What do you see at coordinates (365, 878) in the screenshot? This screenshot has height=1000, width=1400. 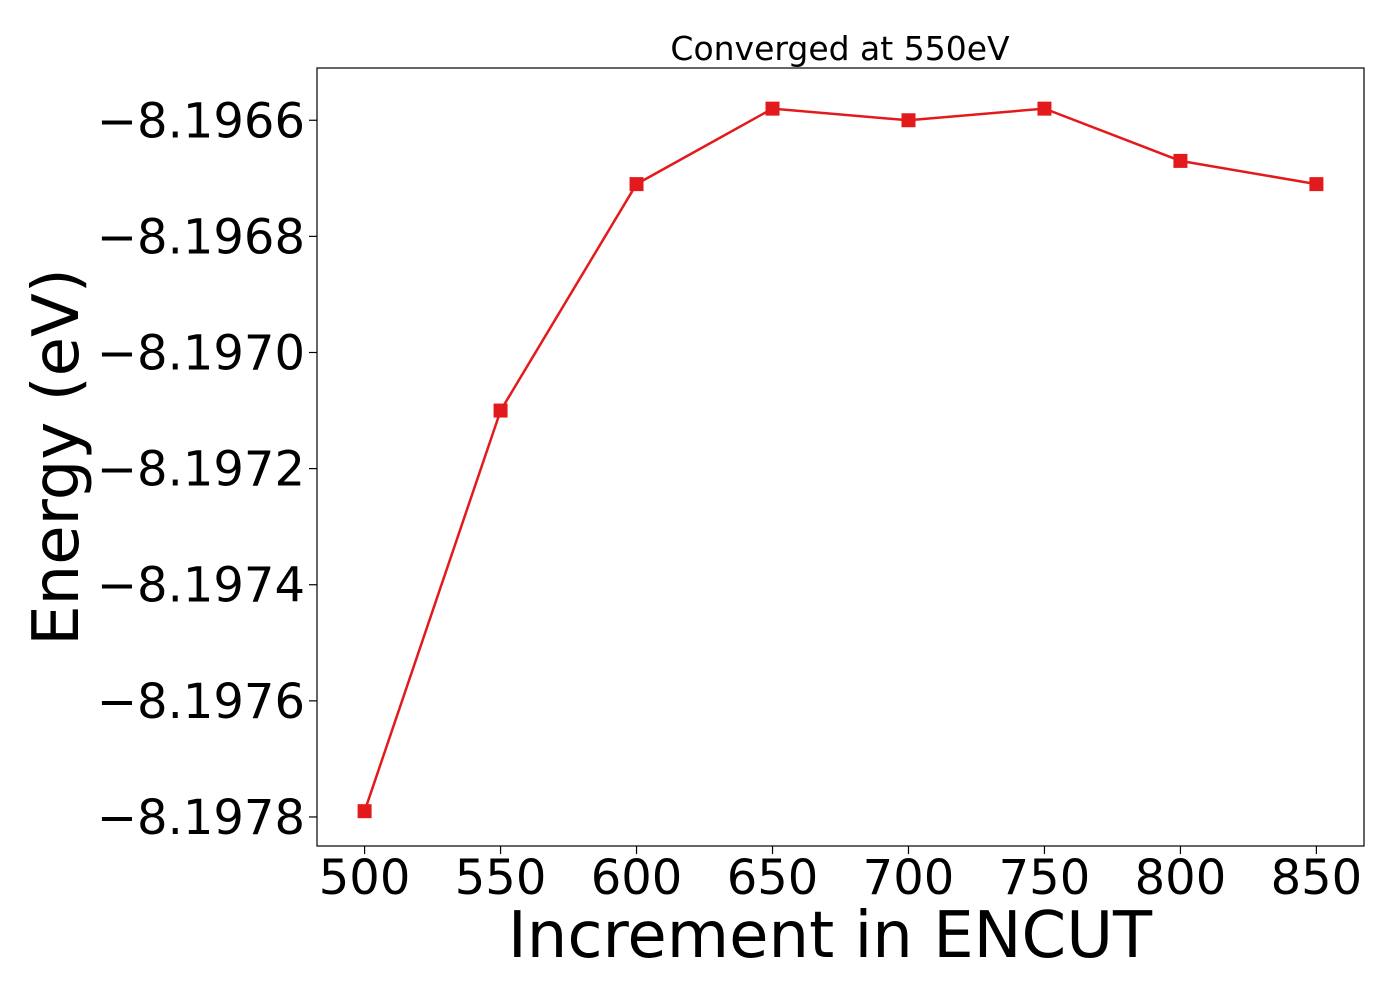 I see `x-tick-label: 500` at bounding box center [365, 878].